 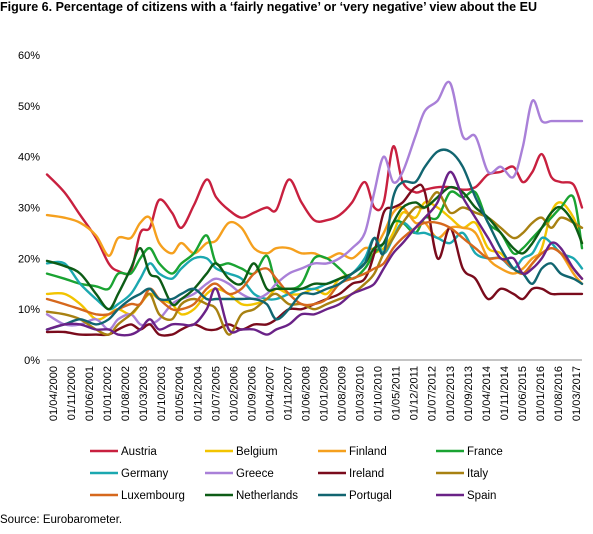 I want to click on legend-label-netherlands: Netherlands, so click(x=267, y=496).